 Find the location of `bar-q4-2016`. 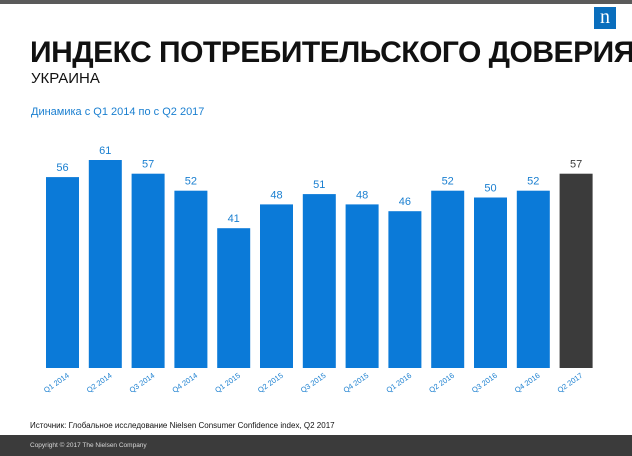

bar-q4-2016 is located at coordinates (533, 279).